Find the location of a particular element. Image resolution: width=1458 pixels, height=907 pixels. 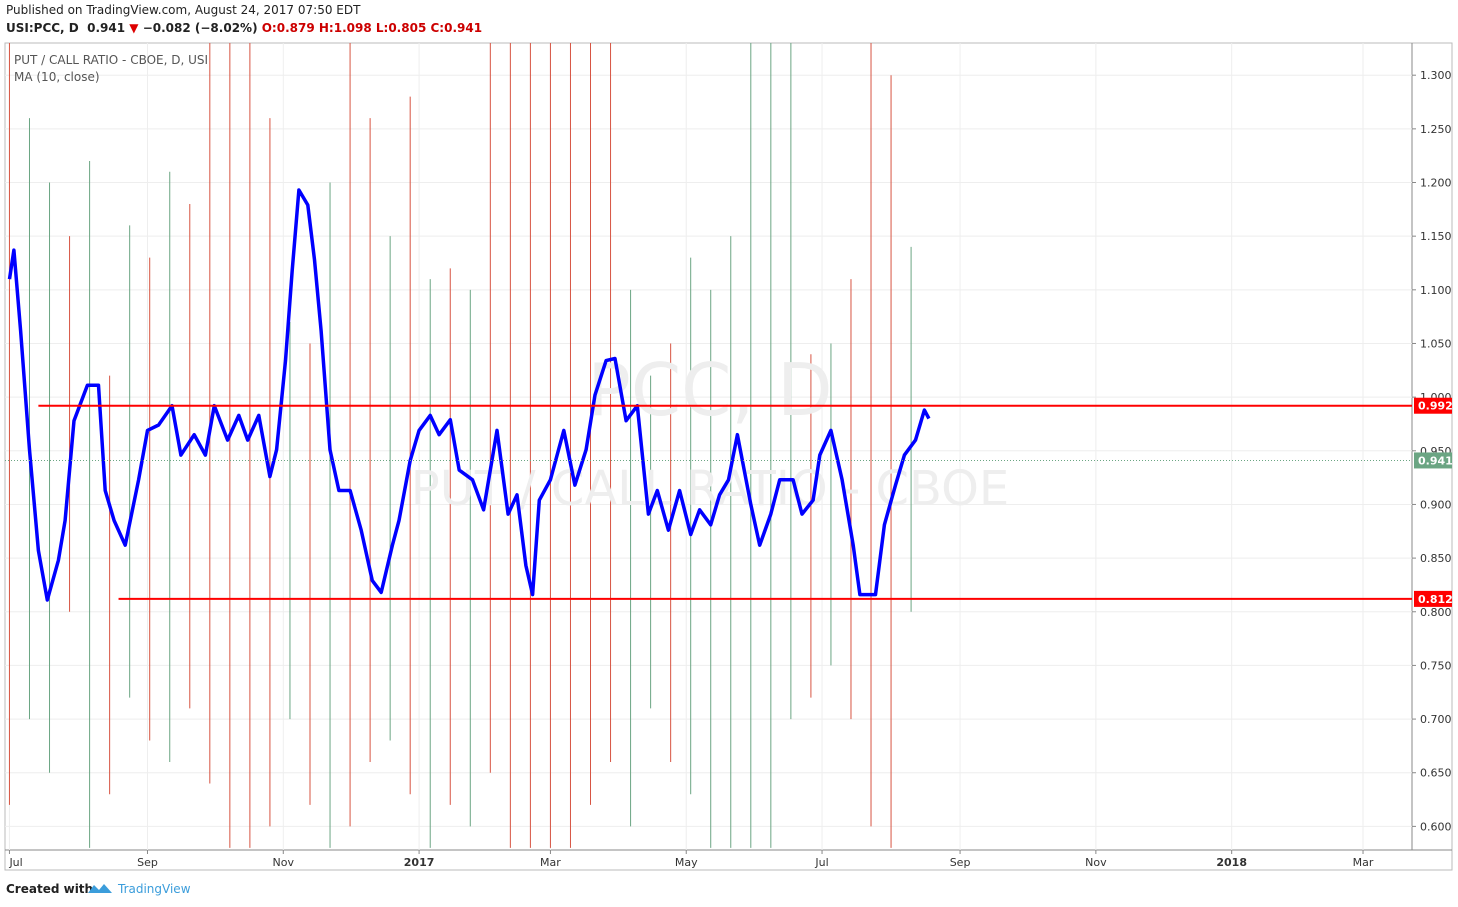

footer-created: Created with is located at coordinates (49, 889).